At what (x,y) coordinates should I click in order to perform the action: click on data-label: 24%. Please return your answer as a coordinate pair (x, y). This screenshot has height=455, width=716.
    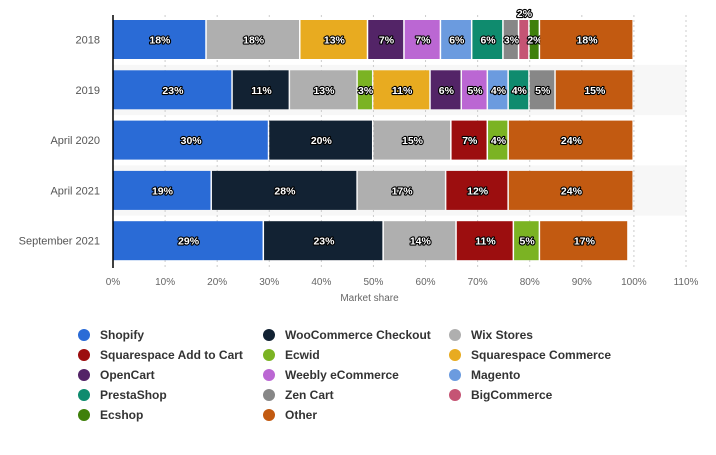
    Looking at the image, I should click on (572, 141).